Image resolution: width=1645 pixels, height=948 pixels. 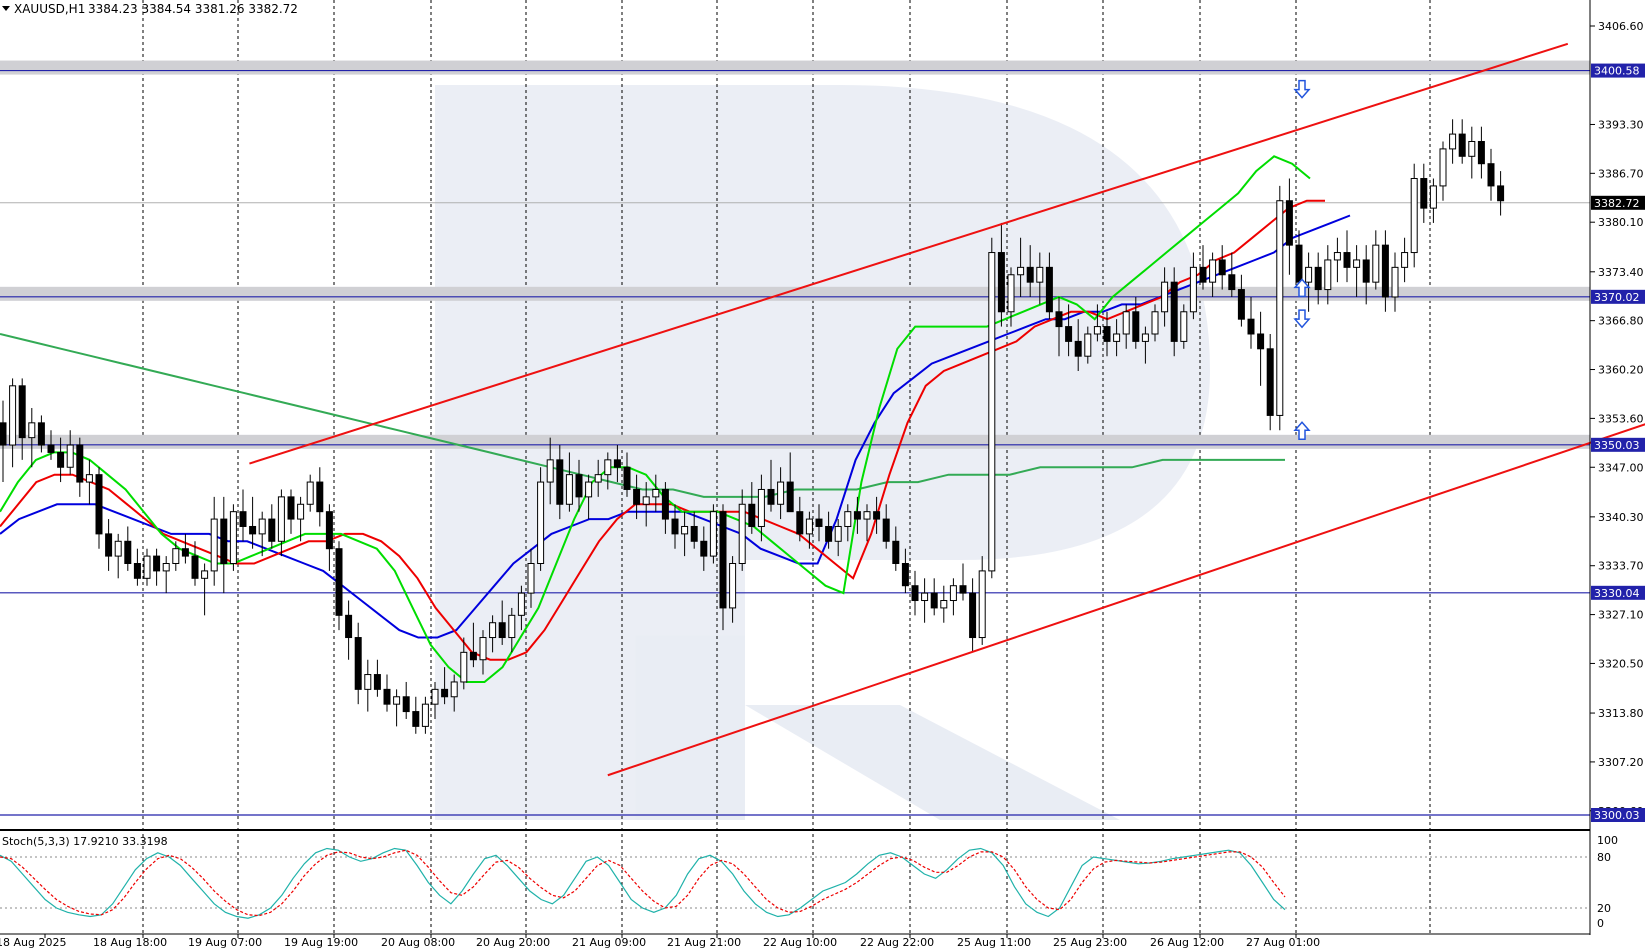 What do you see at coordinates (513, 942) in the screenshot?
I see `x-tick-label: 20 Aug 20:00` at bounding box center [513, 942].